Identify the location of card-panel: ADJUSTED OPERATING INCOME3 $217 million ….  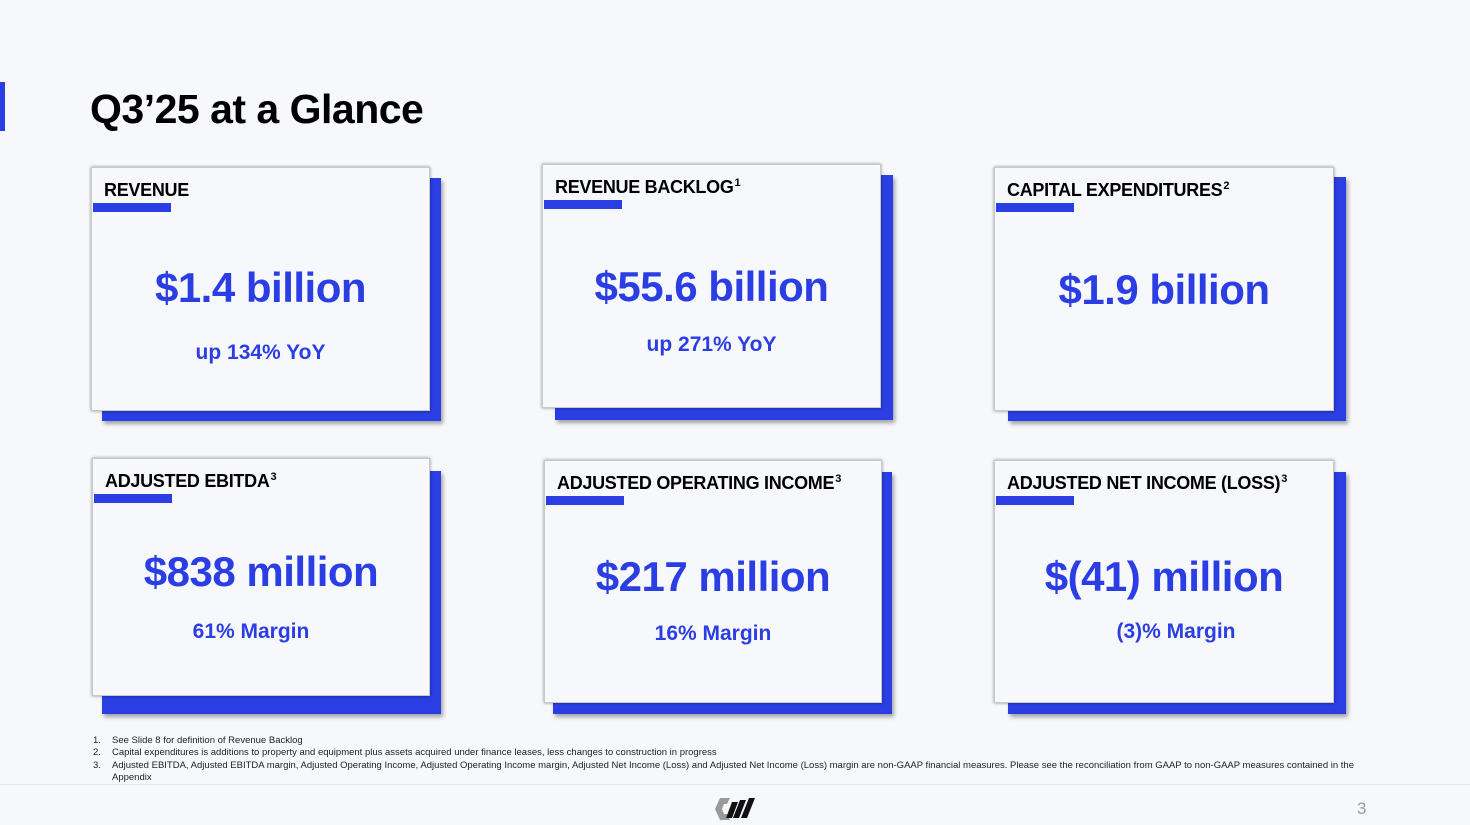
(713, 581).